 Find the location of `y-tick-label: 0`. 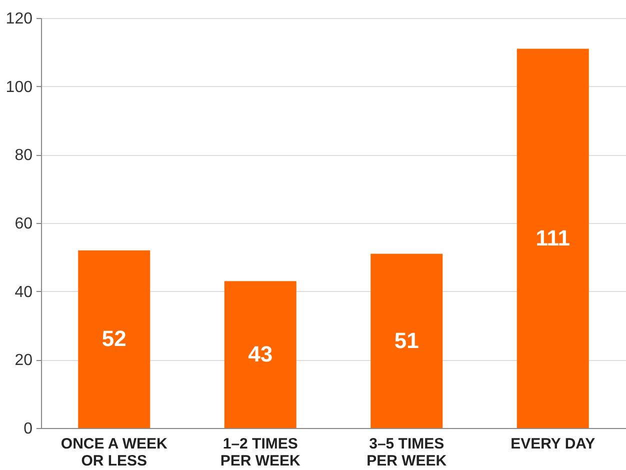

y-tick-label: 0 is located at coordinates (28, 429).